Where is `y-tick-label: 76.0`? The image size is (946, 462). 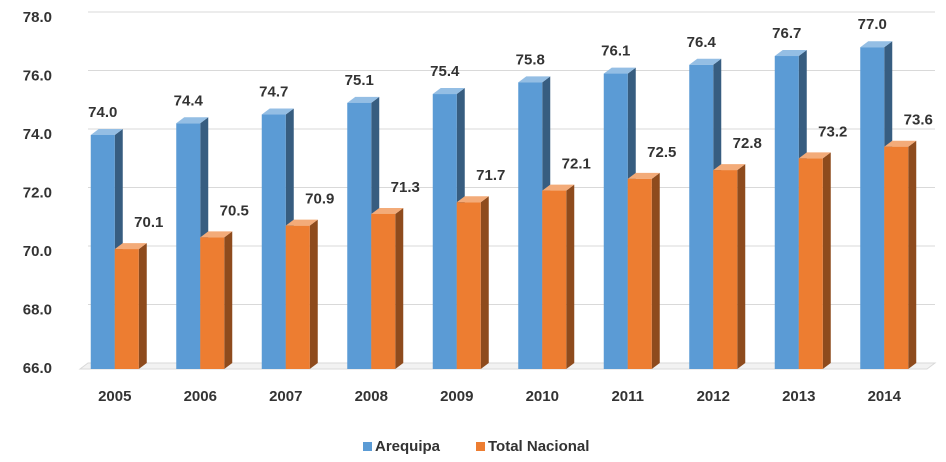
y-tick-label: 76.0 is located at coordinates (37, 75).